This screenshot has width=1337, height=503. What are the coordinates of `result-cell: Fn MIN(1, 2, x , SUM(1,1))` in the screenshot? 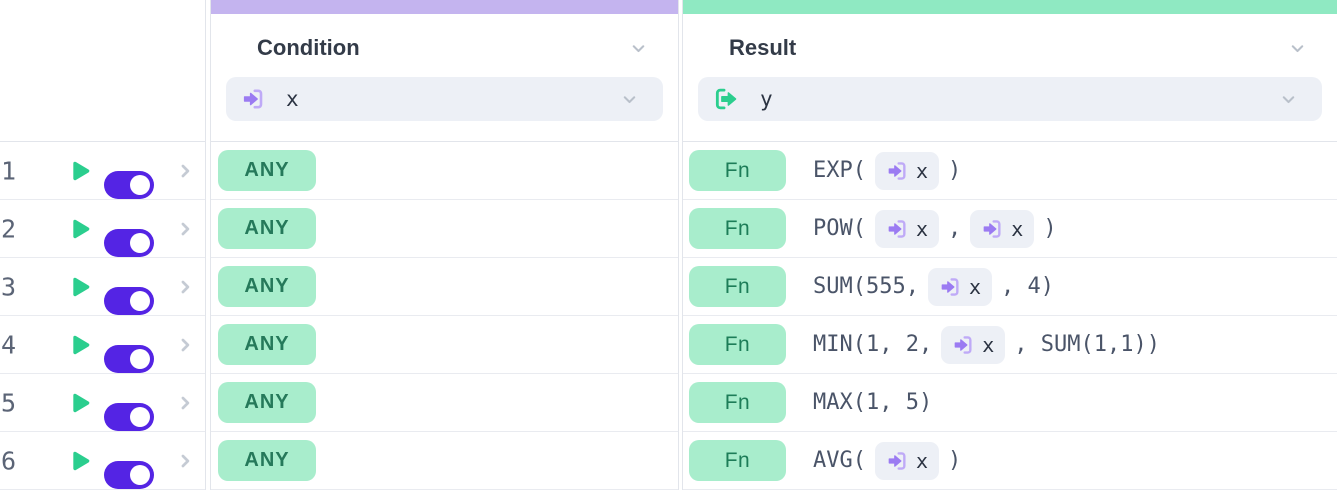 It's located at (1010, 345).